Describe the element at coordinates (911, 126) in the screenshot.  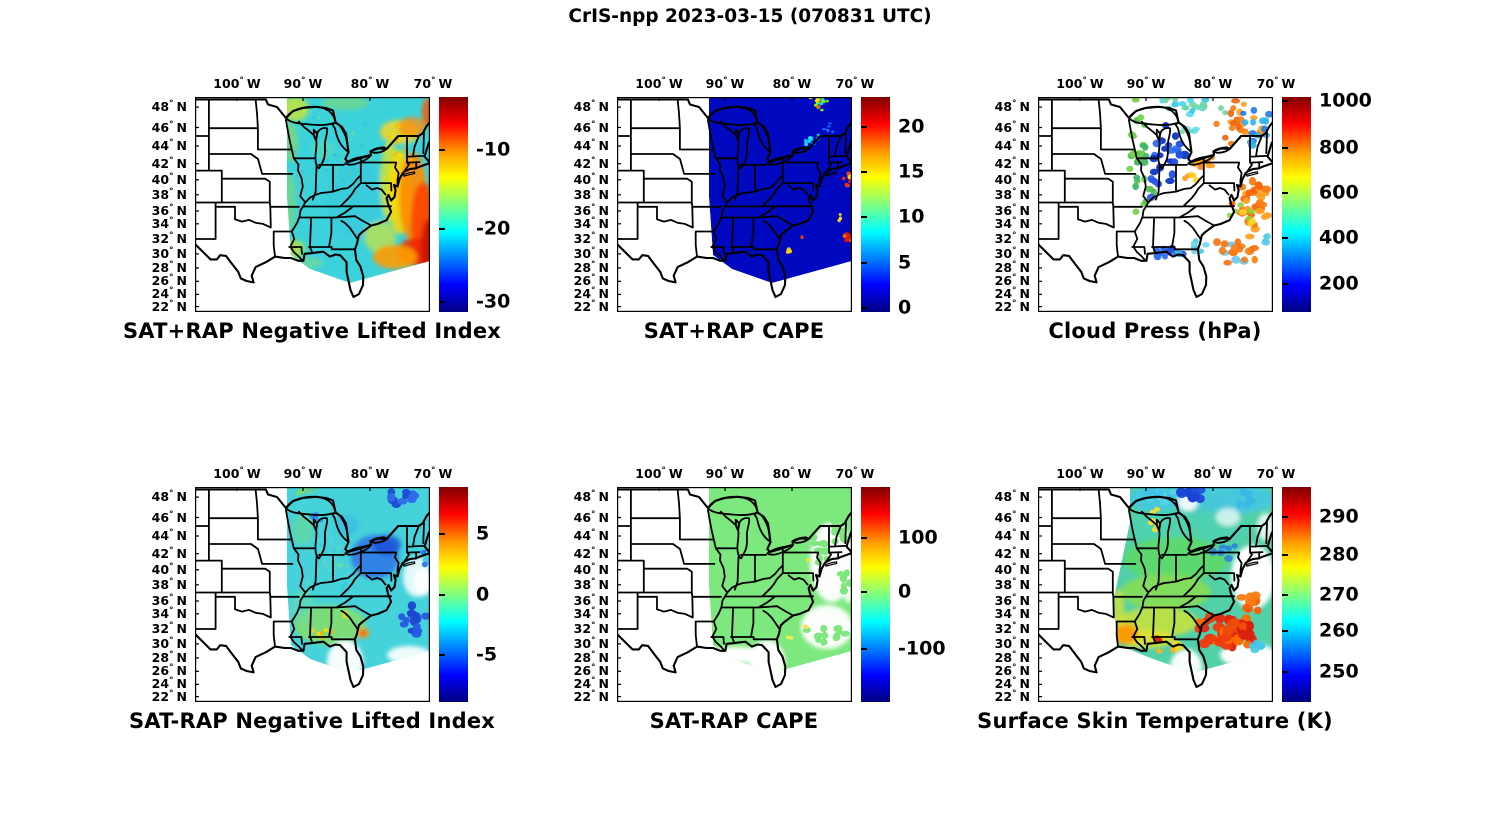
I see `colorbar-tick-label: 20` at that location.